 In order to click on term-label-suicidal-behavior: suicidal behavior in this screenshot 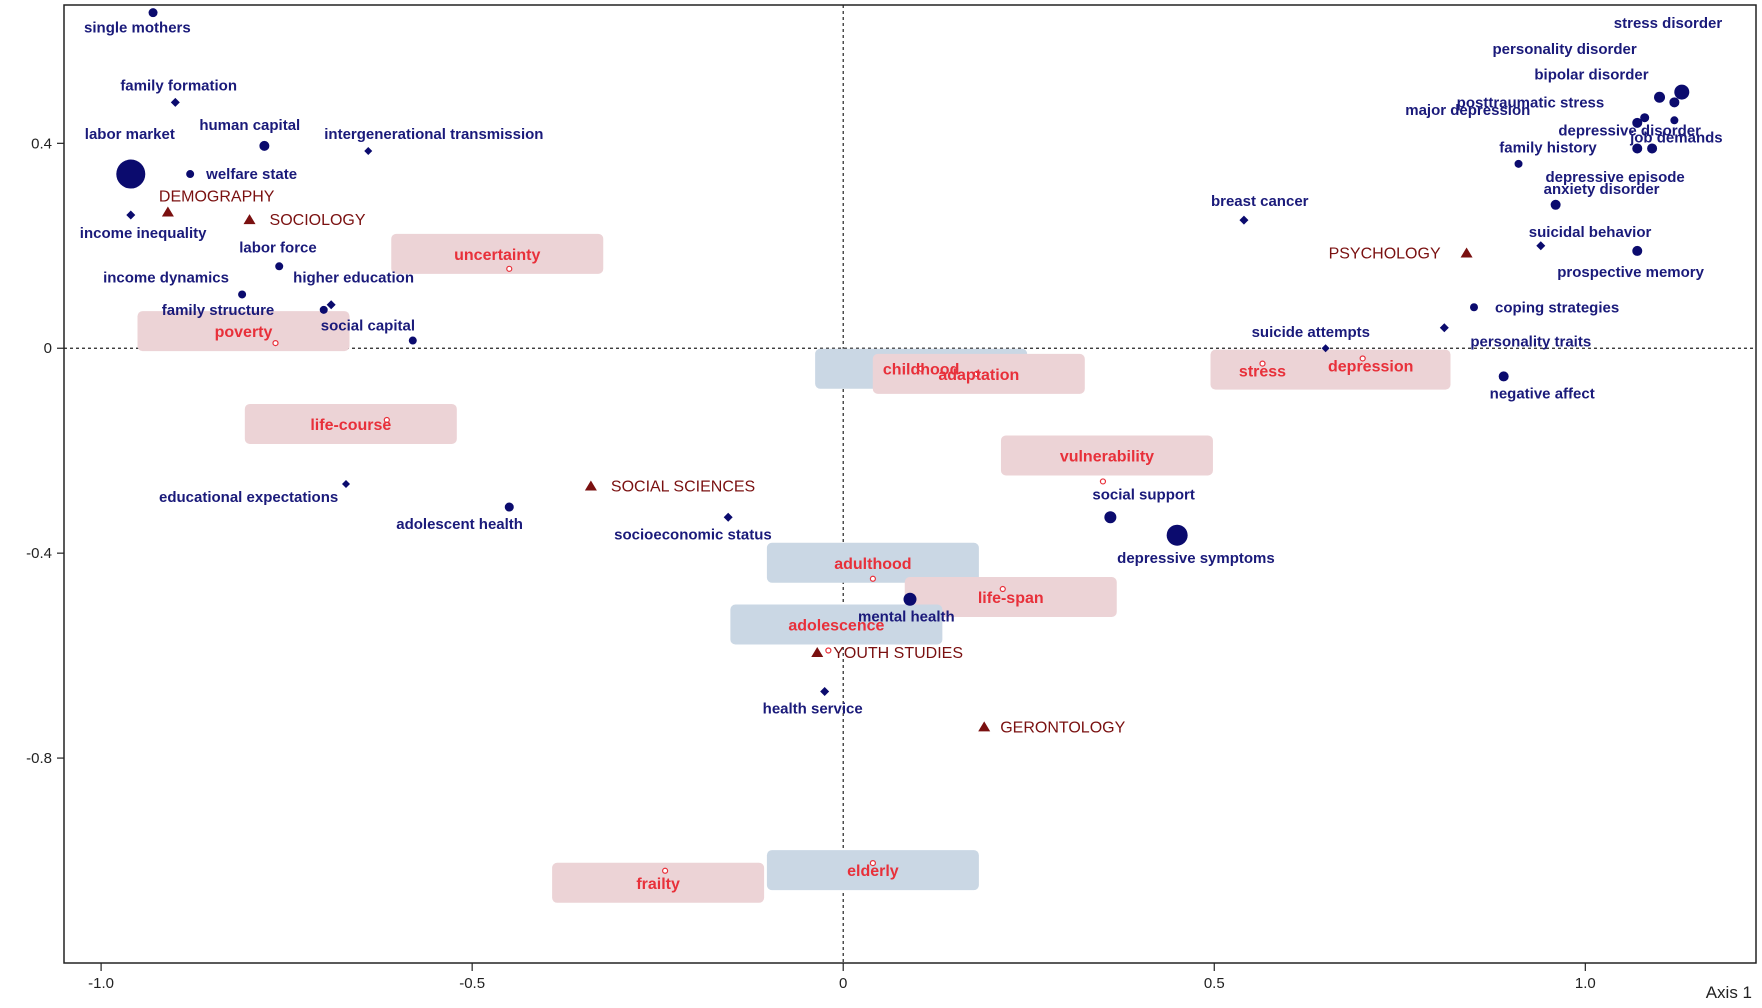, I will do `click(1590, 232)`.